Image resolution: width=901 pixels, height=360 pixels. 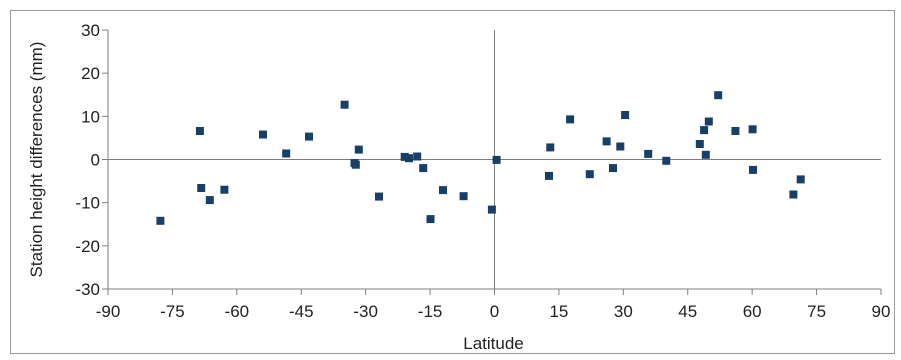 I want to click on x-tick-label: -30, so click(x=365, y=311).